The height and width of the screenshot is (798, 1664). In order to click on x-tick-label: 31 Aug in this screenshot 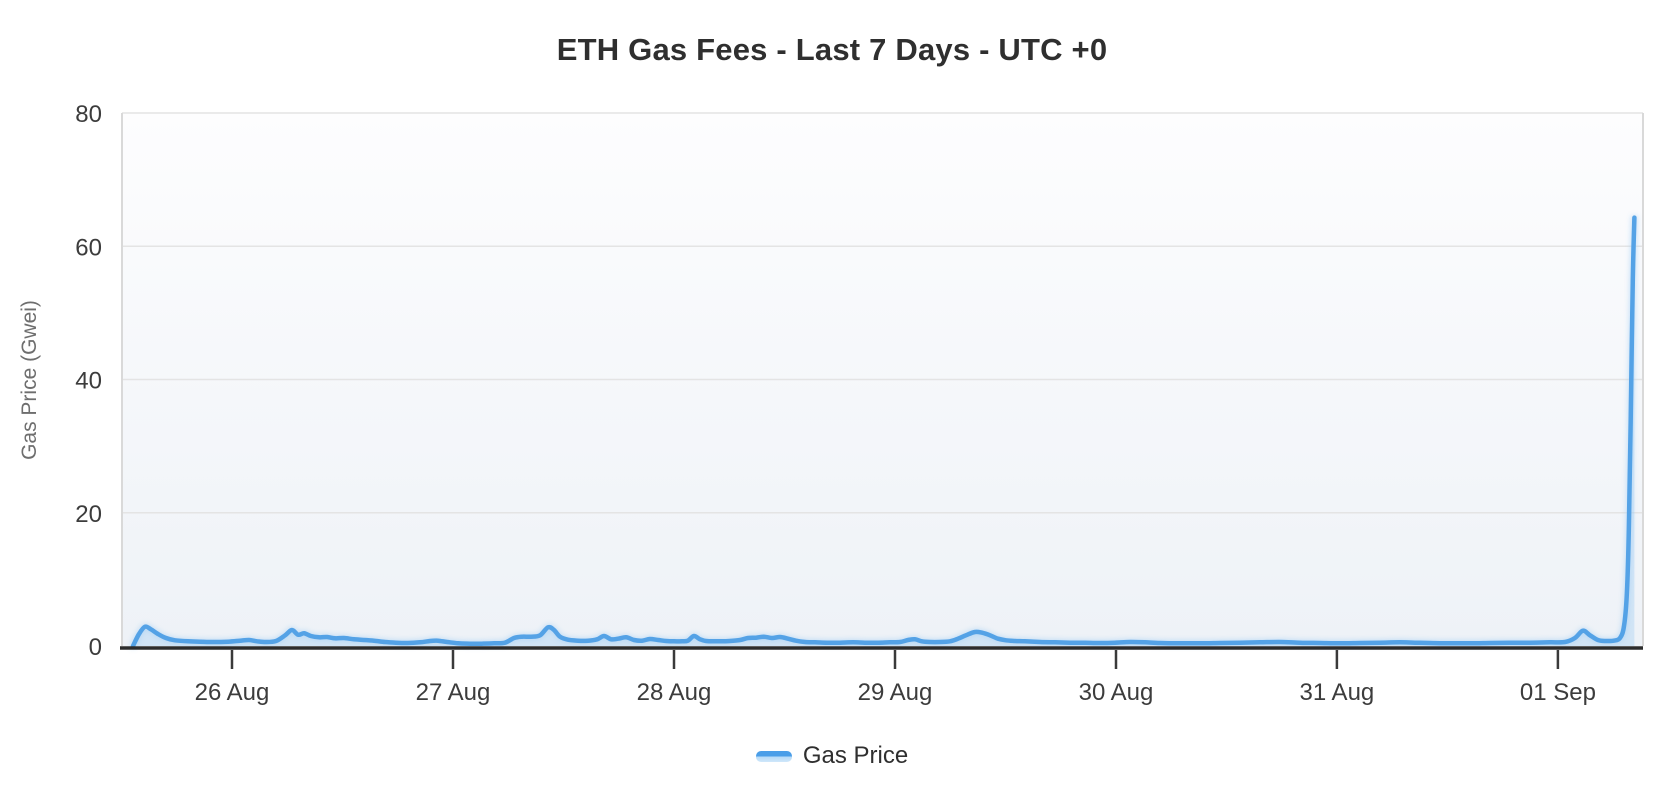, I will do `click(1337, 692)`.